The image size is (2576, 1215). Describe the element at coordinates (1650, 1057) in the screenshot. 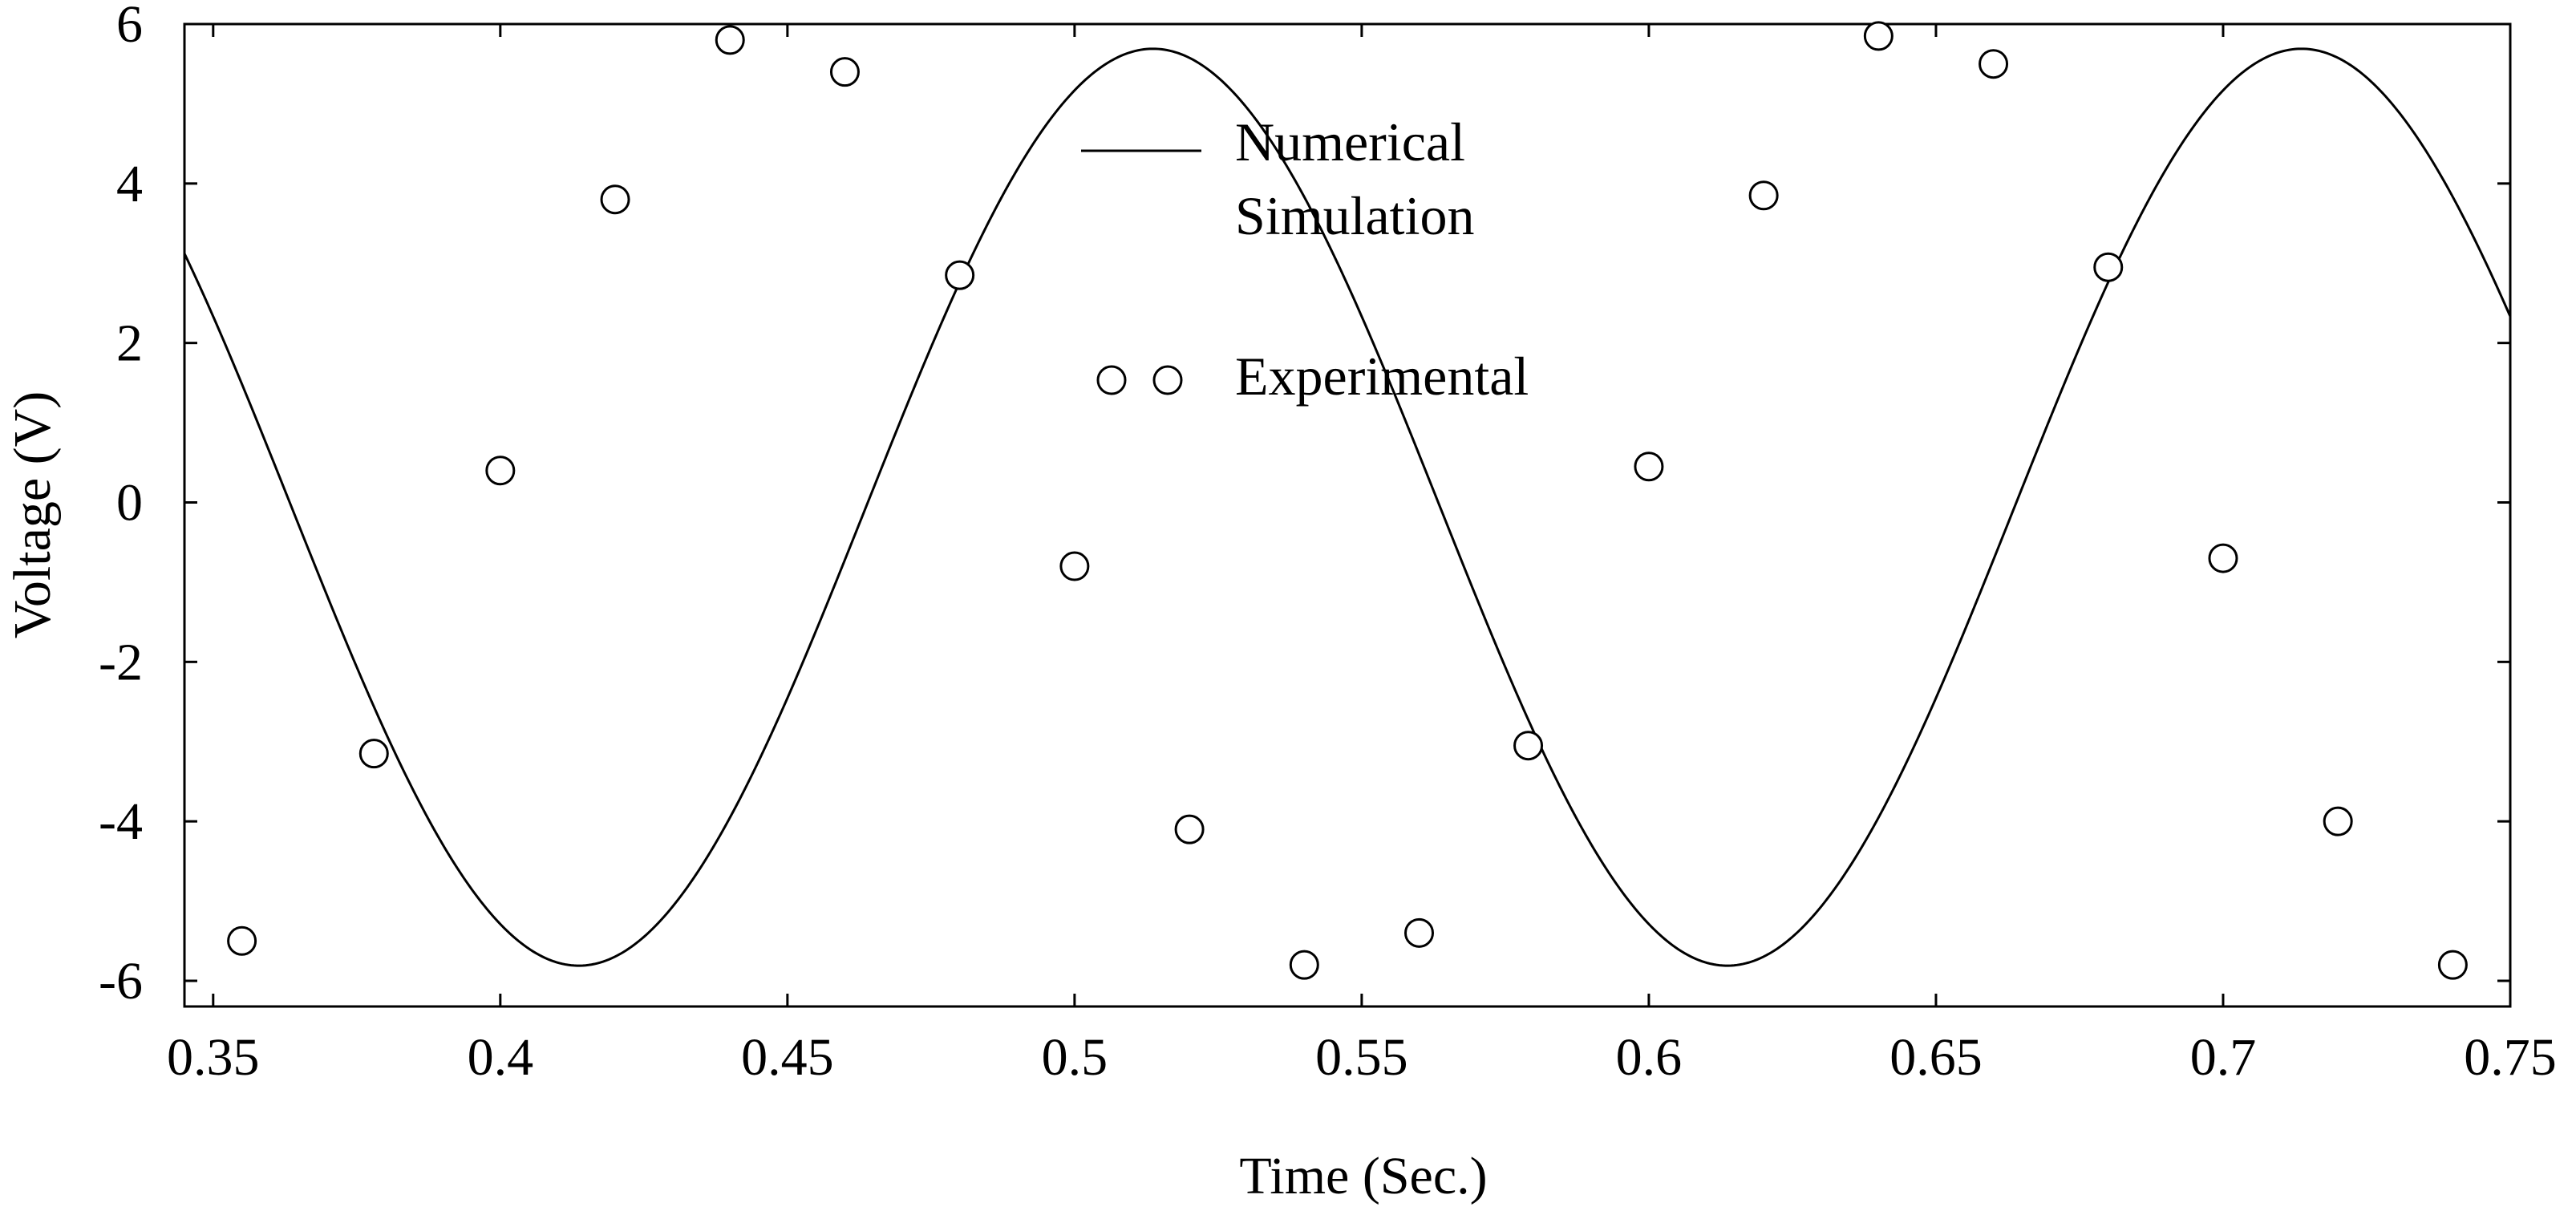

I see `x-tick-label: 0.6` at that location.